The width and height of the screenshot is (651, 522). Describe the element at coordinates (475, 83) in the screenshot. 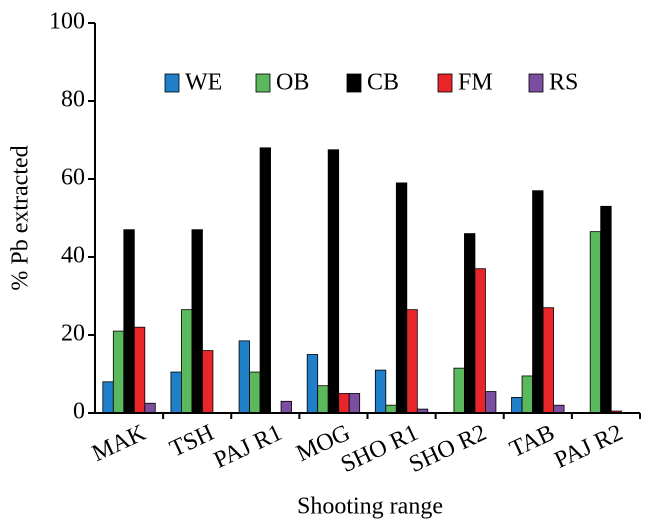

I see `legend-label: FM` at that location.